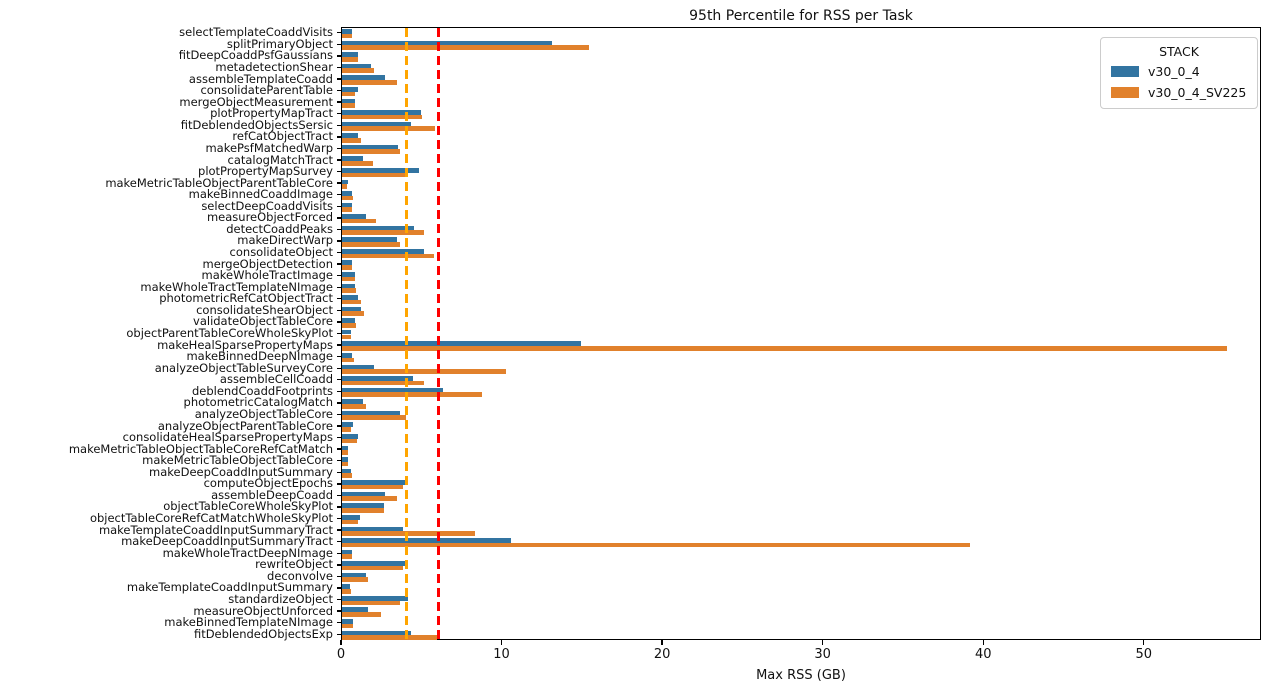 The width and height of the screenshot is (1280, 699). Describe the element at coordinates (1144, 654) in the screenshot. I see `x-tick-label: 50` at that location.